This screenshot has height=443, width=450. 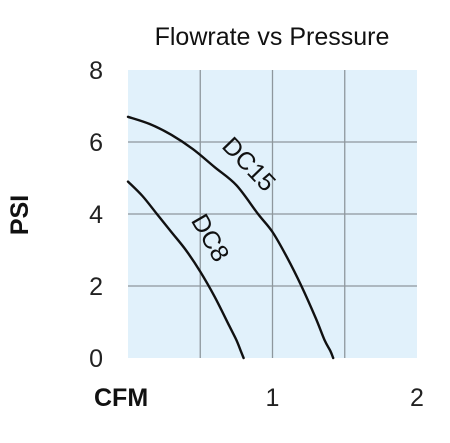 What do you see at coordinates (20, 215) in the screenshot?
I see `y-axis-title: PSI` at bounding box center [20, 215].